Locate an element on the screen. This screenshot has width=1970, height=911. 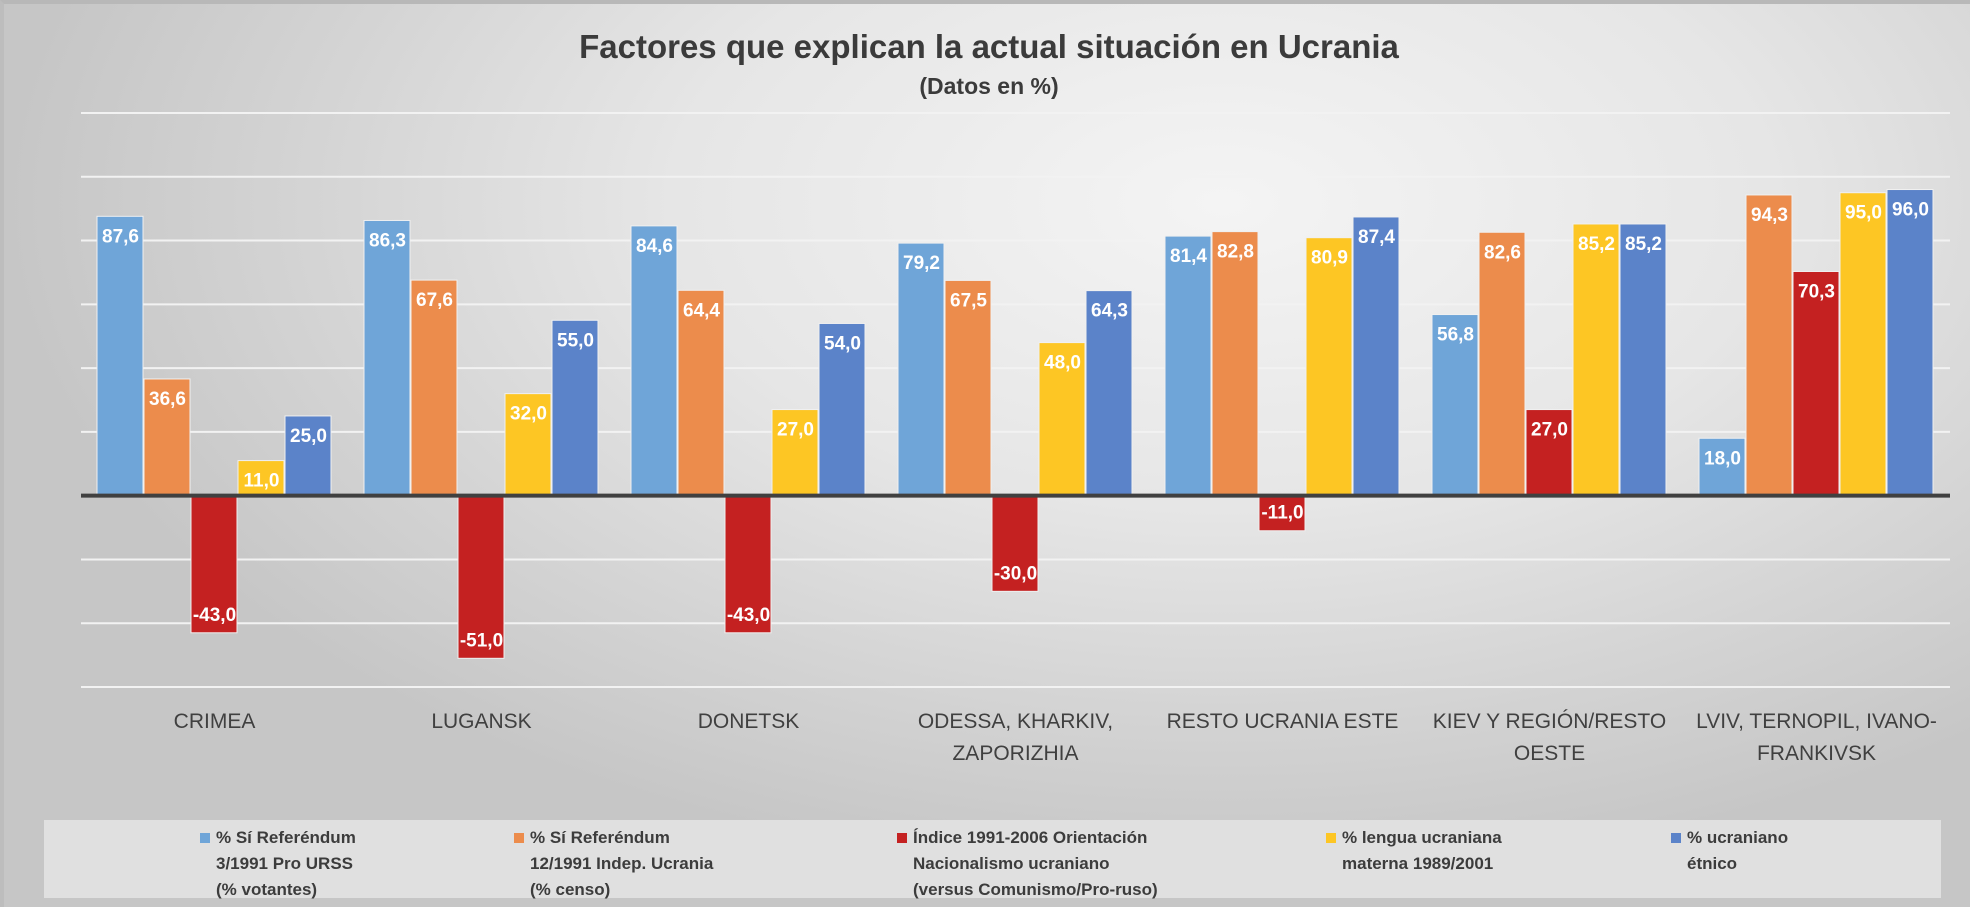
data-label: 96,0 is located at coordinates (1910, 210).